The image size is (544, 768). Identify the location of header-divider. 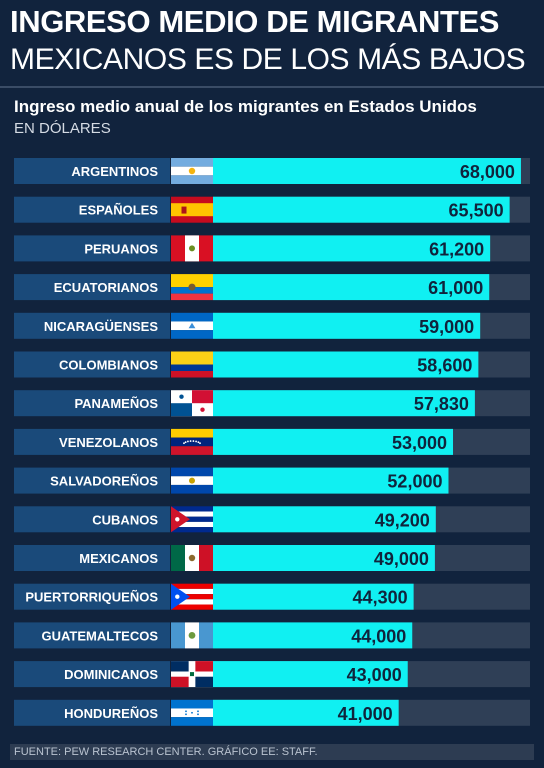
(272, 87).